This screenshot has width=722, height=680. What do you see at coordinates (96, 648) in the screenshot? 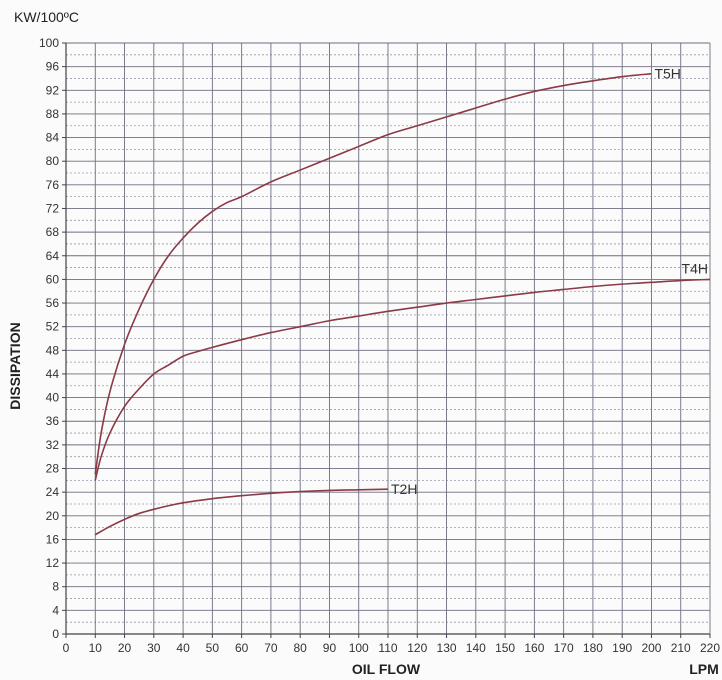
I see `x-tick-label: 10` at bounding box center [96, 648].